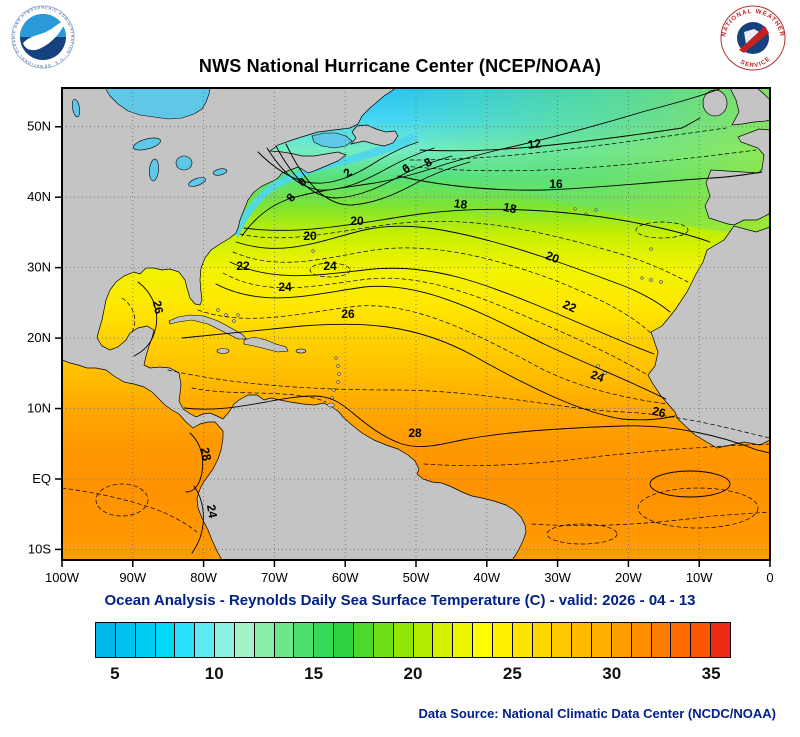 The image size is (800, 737). What do you see at coordinates (345, 577) in the screenshot?
I see `x-tick-label: 60W` at bounding box center [345, 577].